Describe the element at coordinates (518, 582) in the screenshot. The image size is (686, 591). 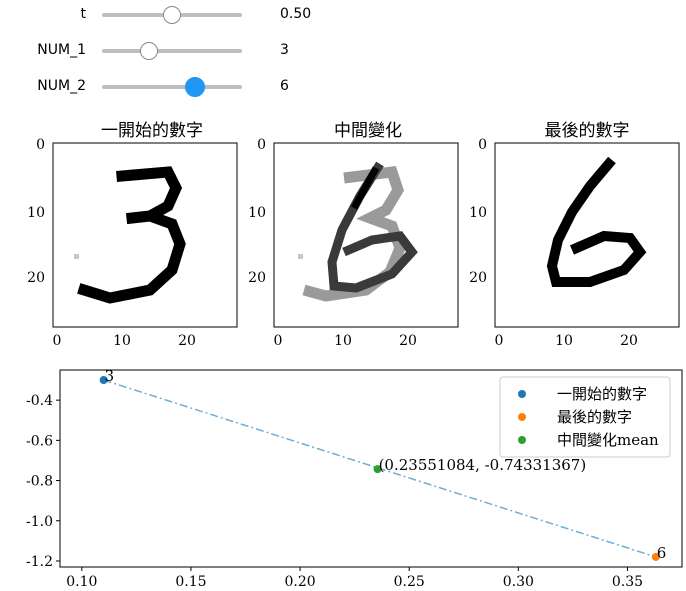
I see `xtick-label: 0.30` at that location.